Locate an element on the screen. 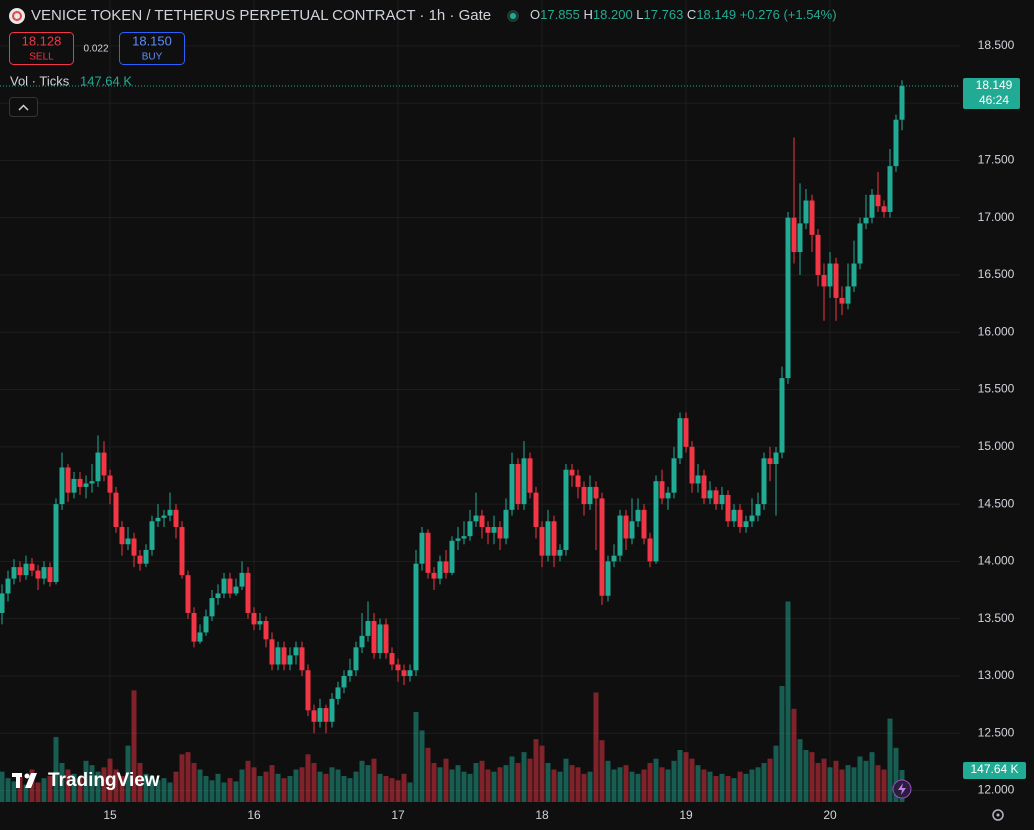 The width and height of the screenshot is (1034, 830). sell-label: SELL is located at coordinates (41, 57).